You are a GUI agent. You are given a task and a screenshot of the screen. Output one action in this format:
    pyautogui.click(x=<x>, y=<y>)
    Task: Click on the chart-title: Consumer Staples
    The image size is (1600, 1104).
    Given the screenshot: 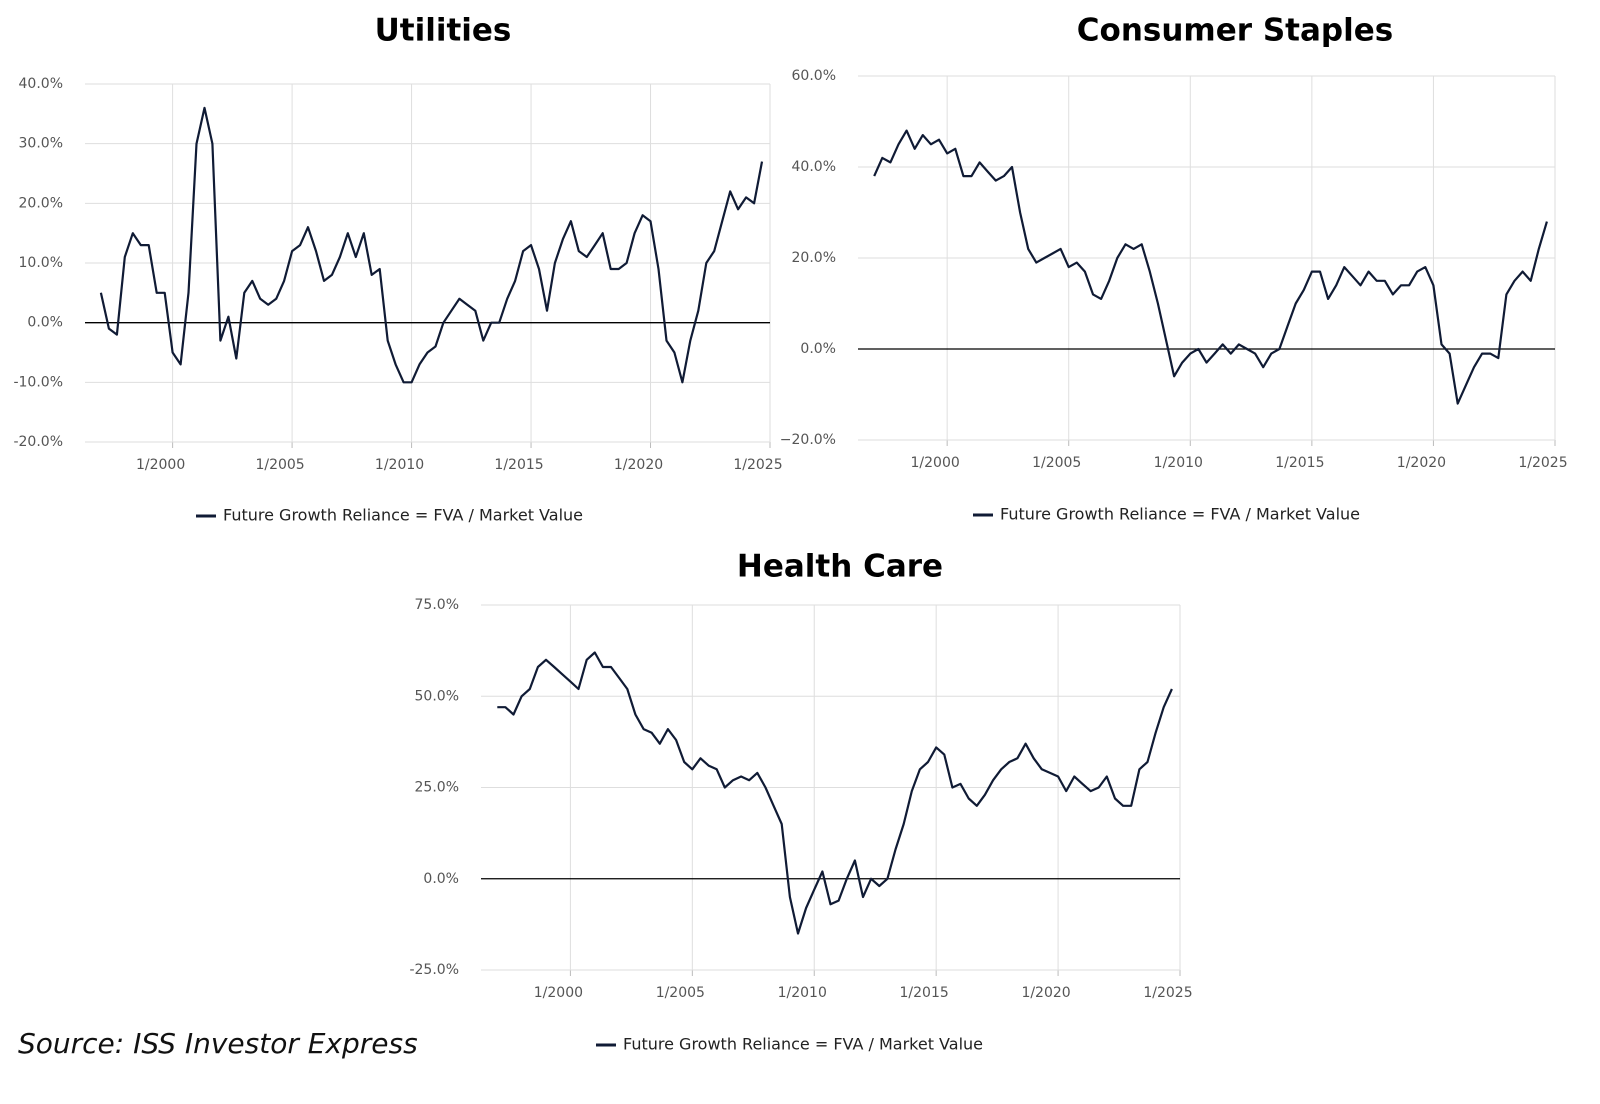 What is the action you would take?
    pyautogui.click(x=1235, y=31)
    